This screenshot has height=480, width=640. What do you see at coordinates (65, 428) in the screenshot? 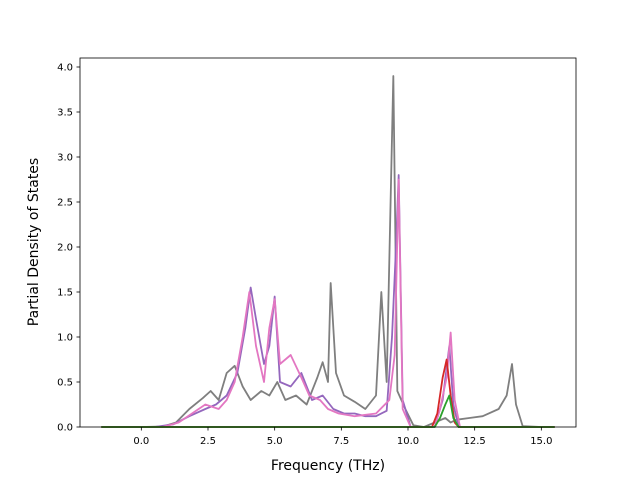
I see `y-tick-label: 0.0` at bounding box center [65, 428].